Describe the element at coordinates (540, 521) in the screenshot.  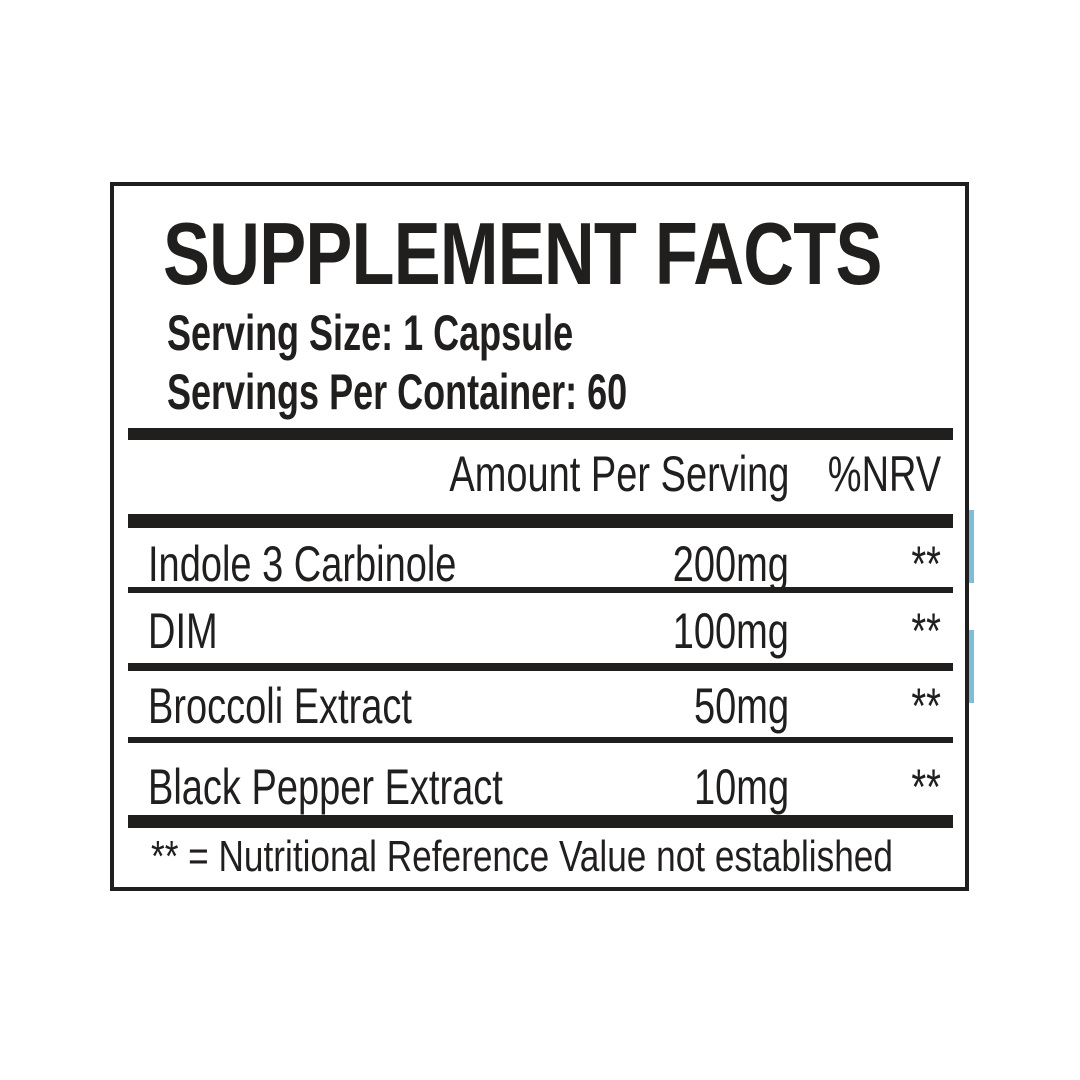
I see `divider-thick-below-header` at that location.